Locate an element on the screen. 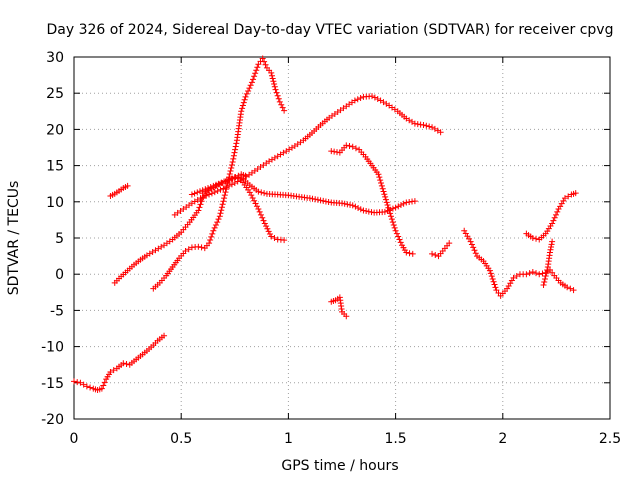 The width and height of the screenshot is (640, 480). series-track-k is located at coordinates (519, 263).